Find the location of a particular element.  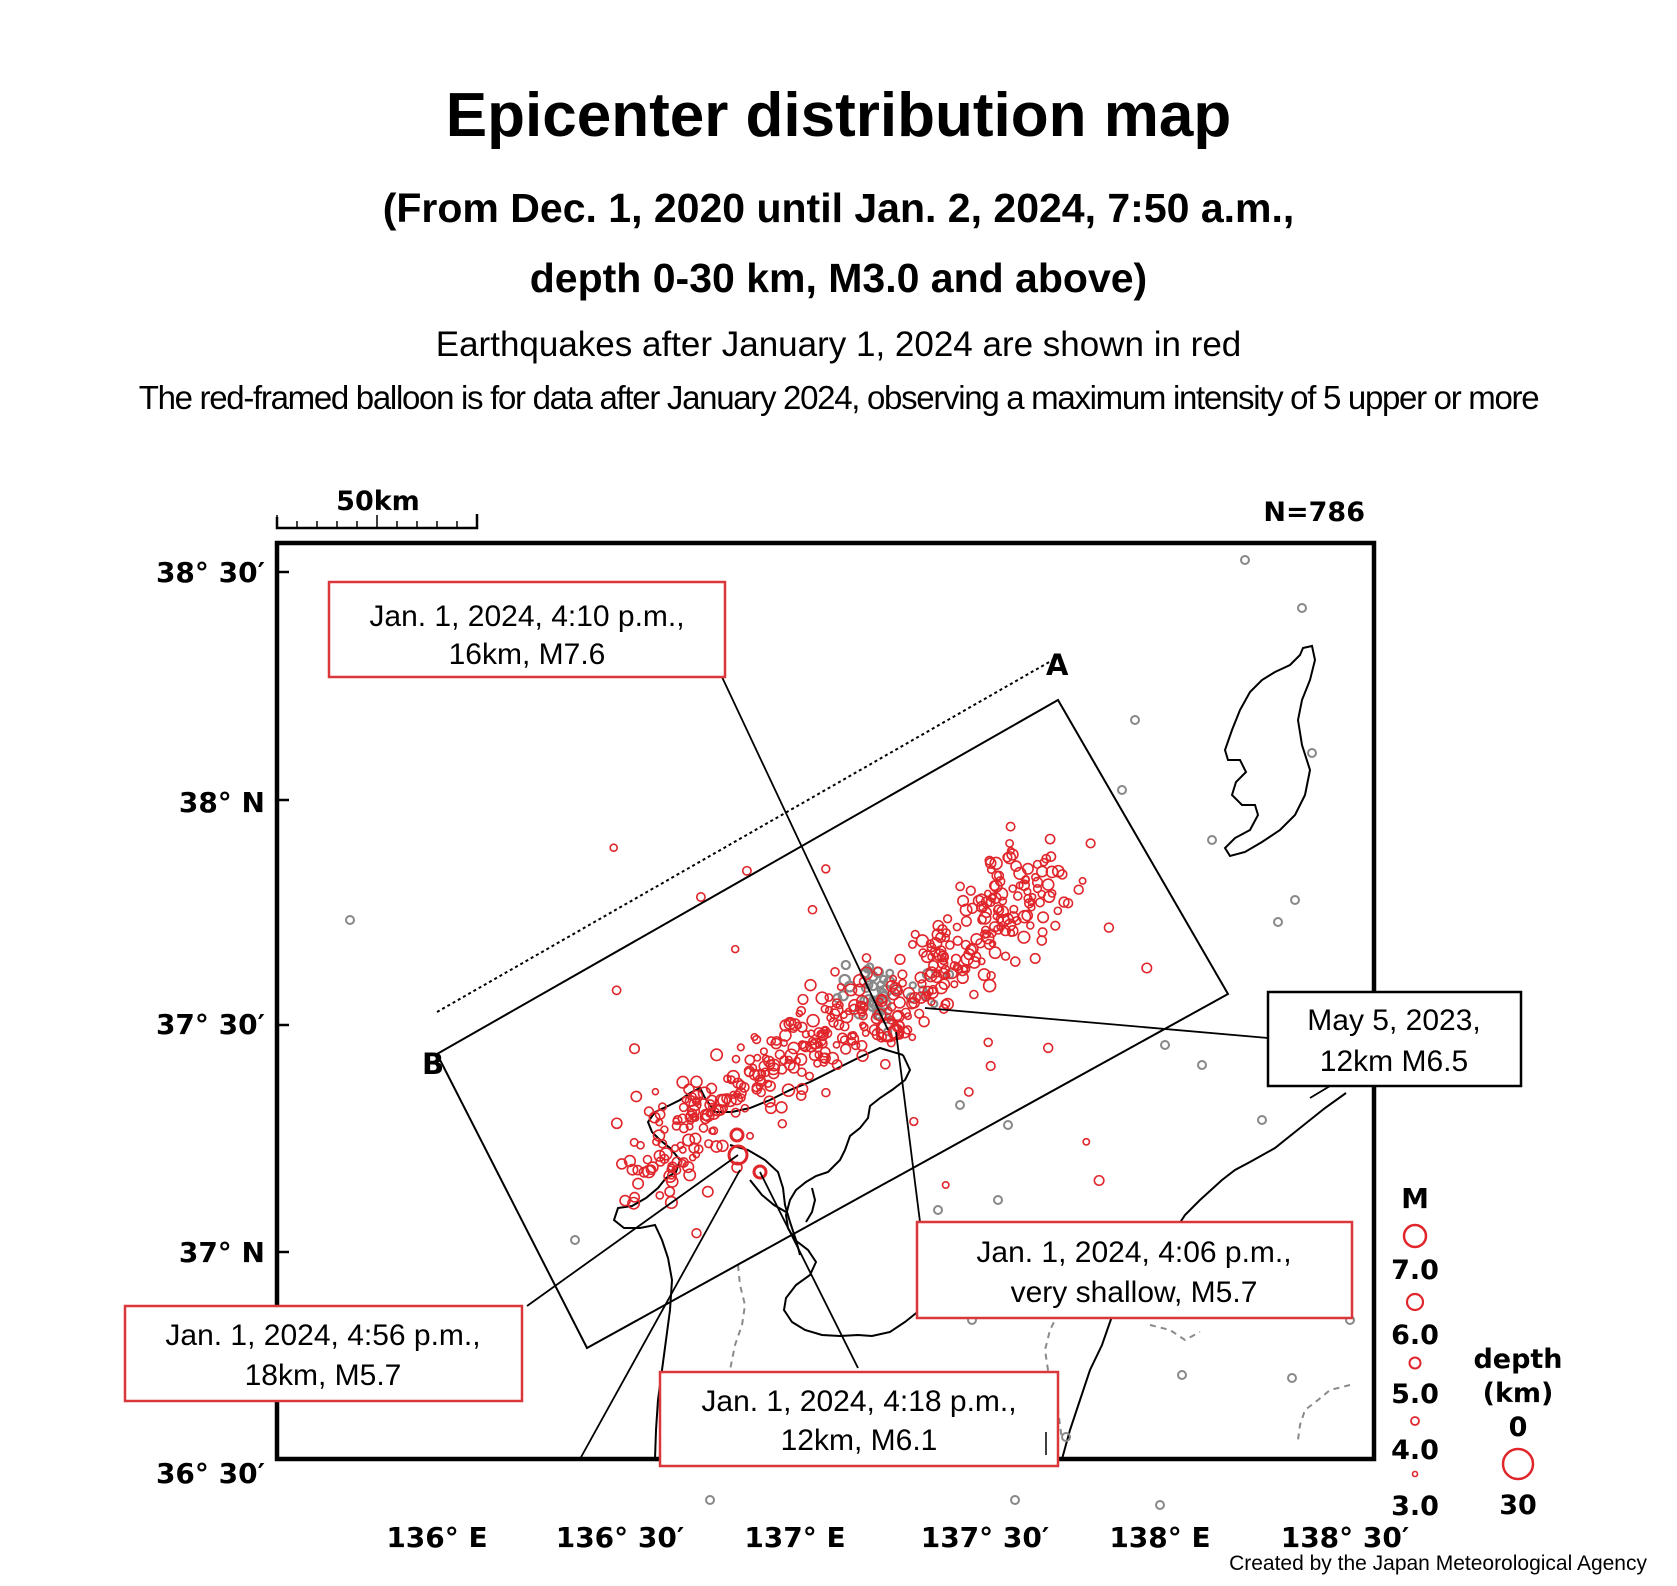

callout-line: Jan. 1, 2024, 4:10 p.m., is located at coordinates (526, 616).